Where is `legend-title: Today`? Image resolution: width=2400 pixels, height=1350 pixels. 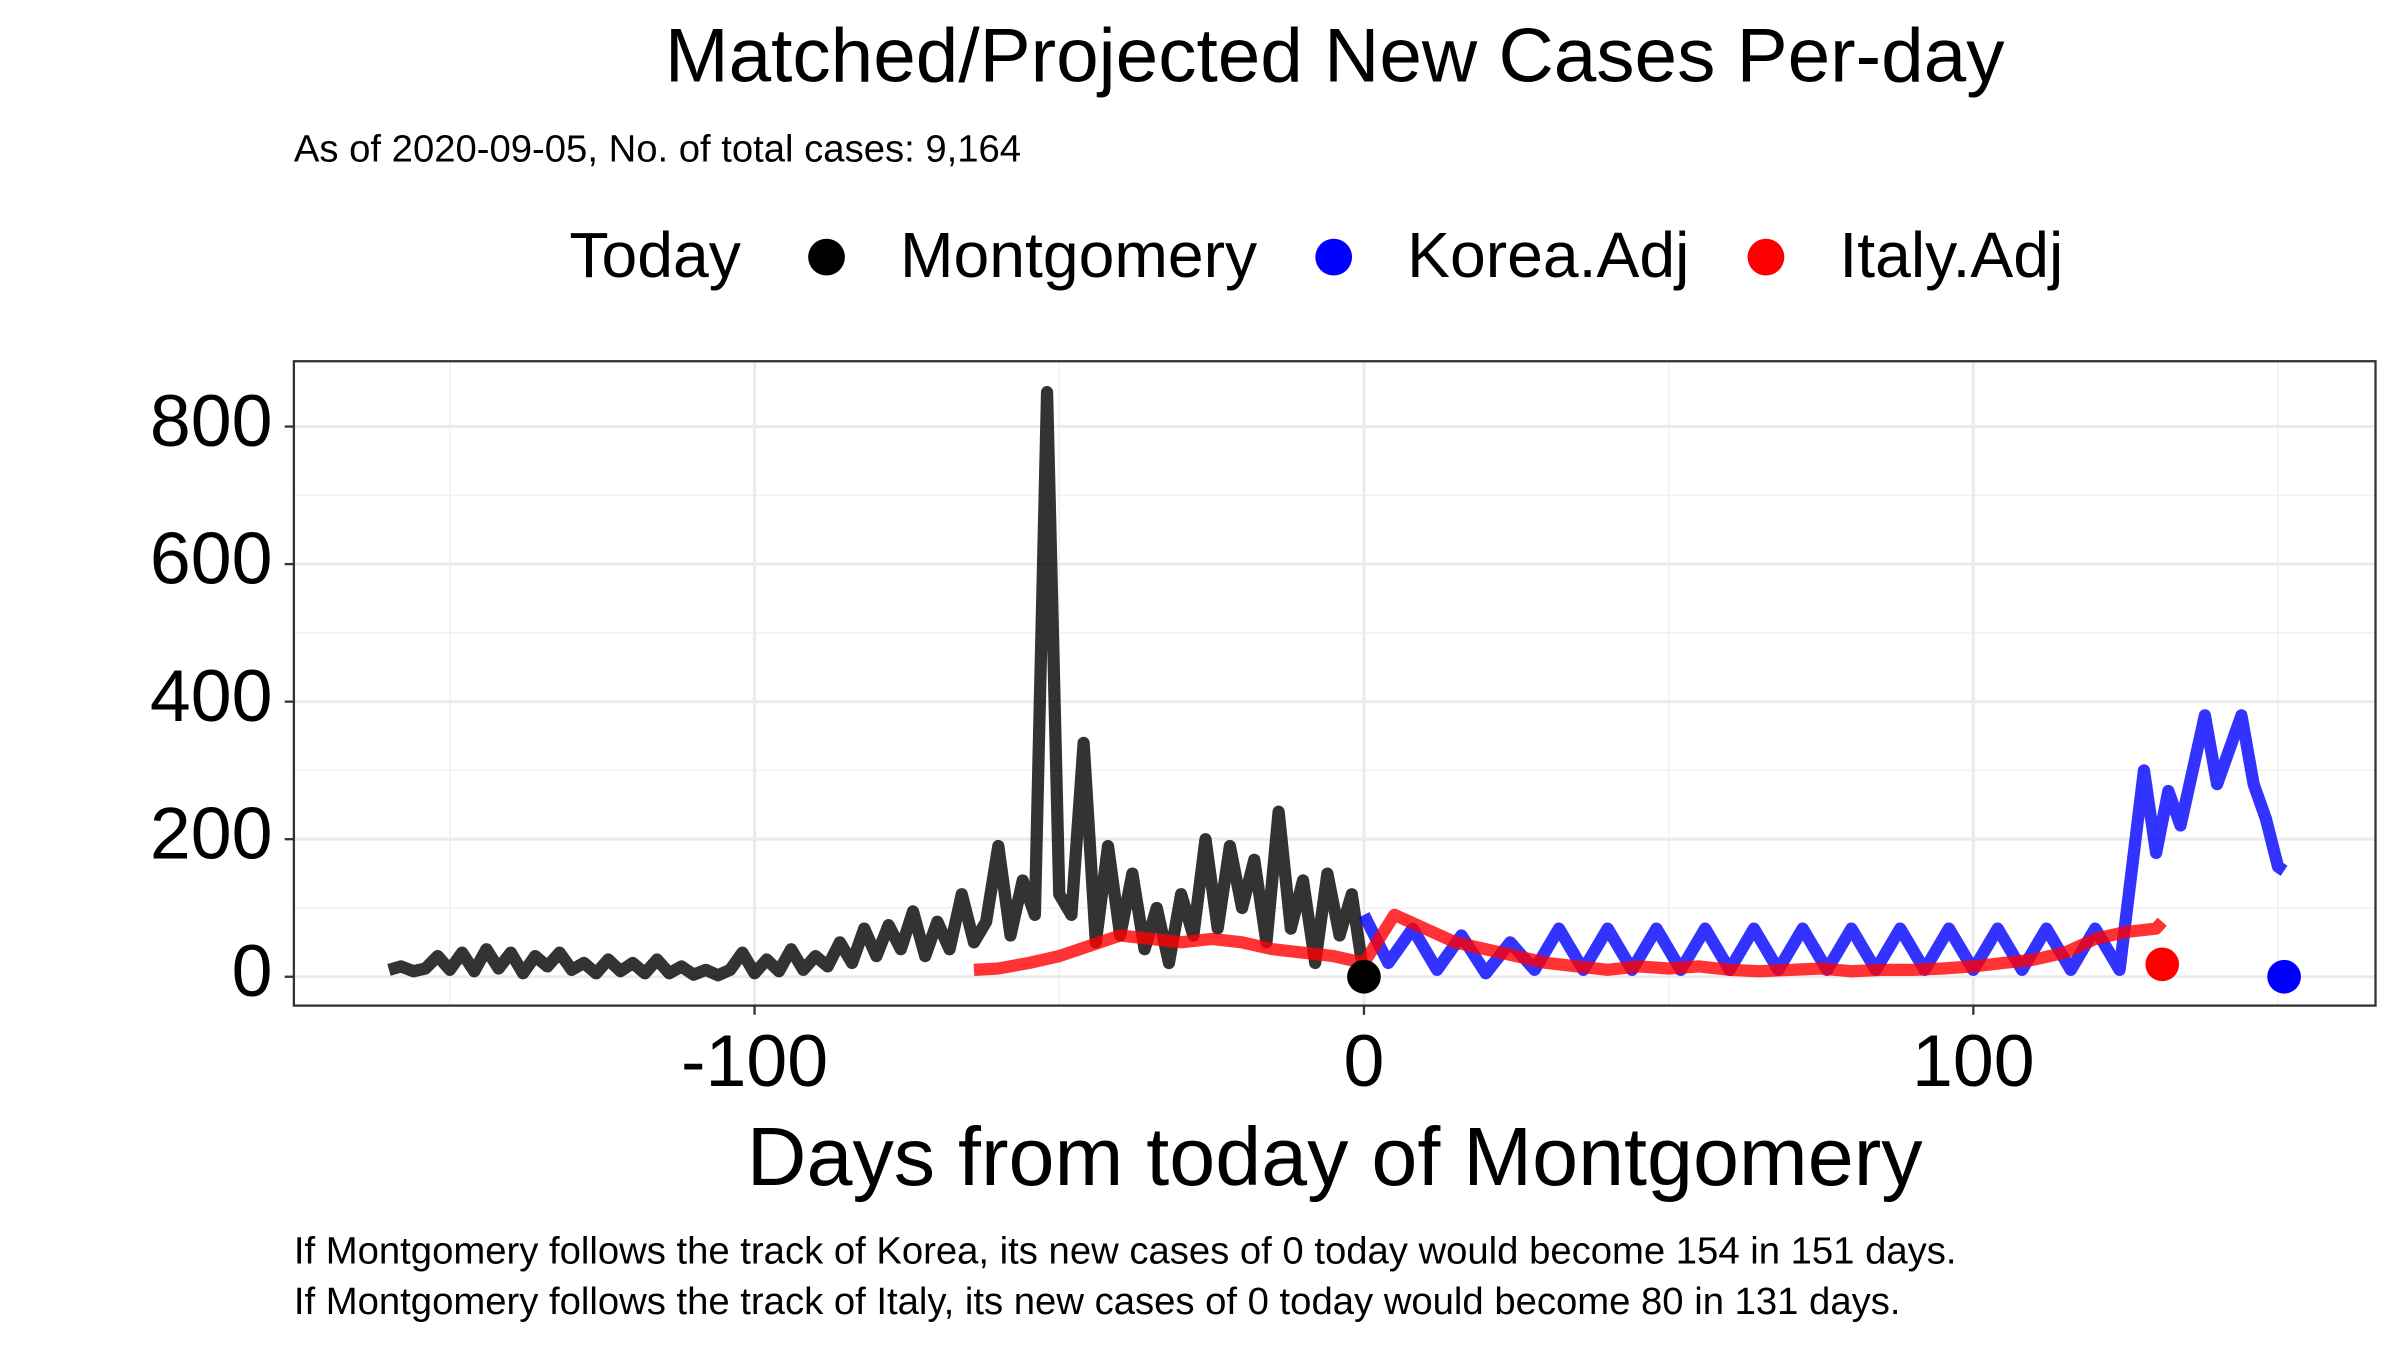 legend-title: Today is located at coordinates (655, 255).